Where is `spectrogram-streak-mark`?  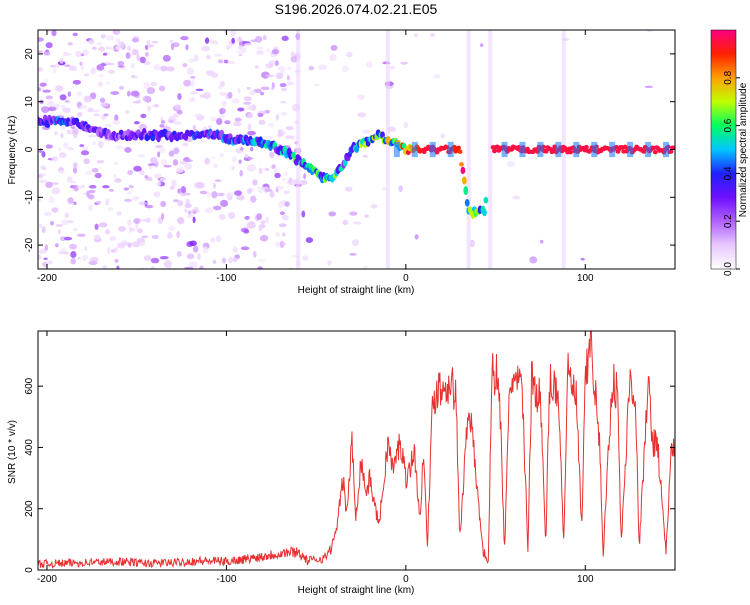
spectrogram-streak-mark is located at coordinates (387, 149).